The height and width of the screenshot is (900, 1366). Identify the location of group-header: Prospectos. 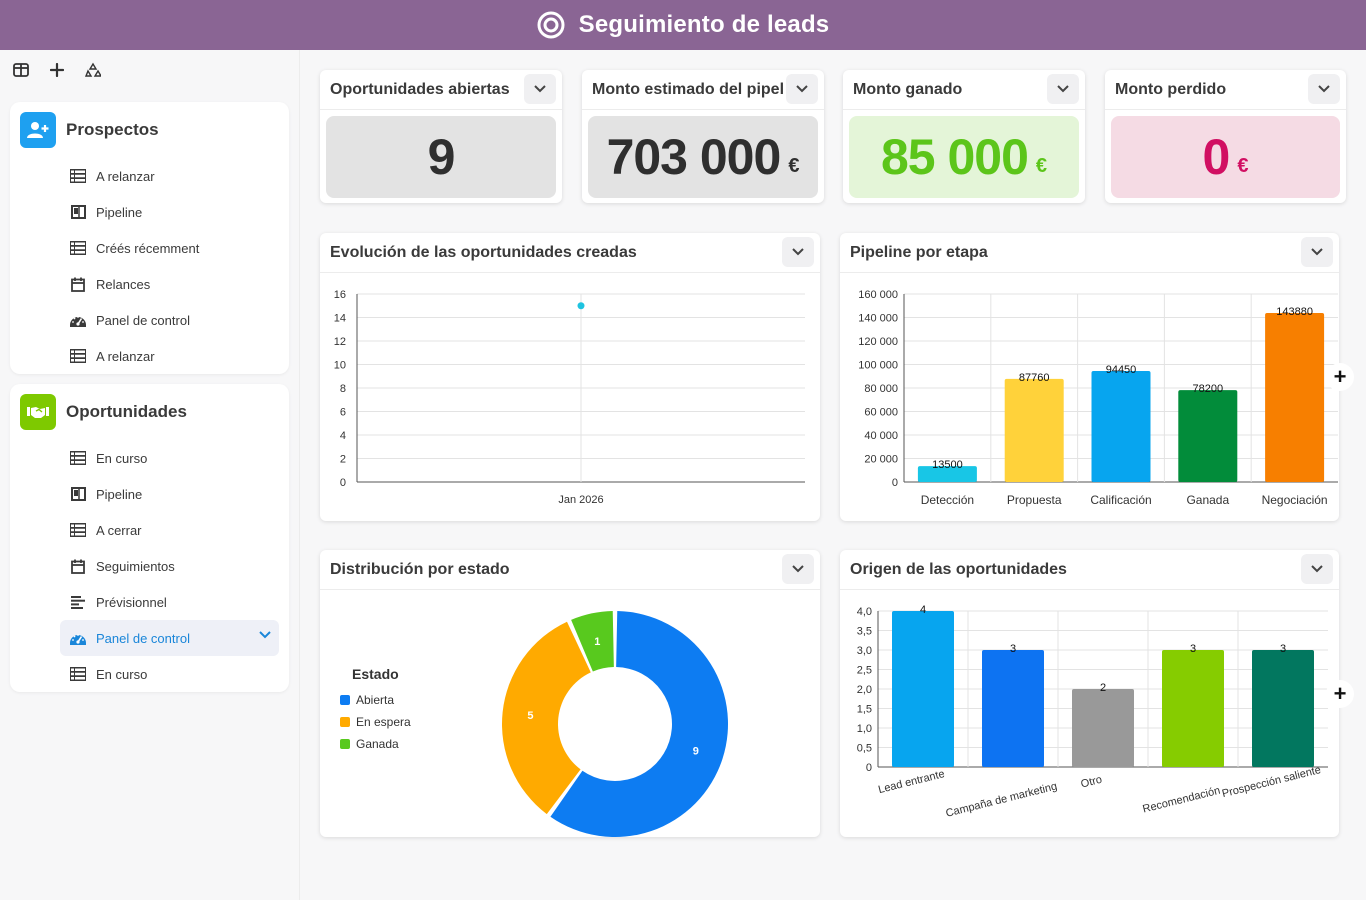
(149, 130).